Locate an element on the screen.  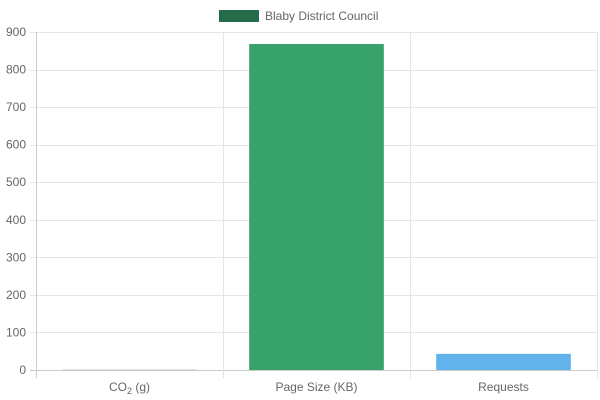
y-tick-label: 300 is located at coordinates (16, 257).